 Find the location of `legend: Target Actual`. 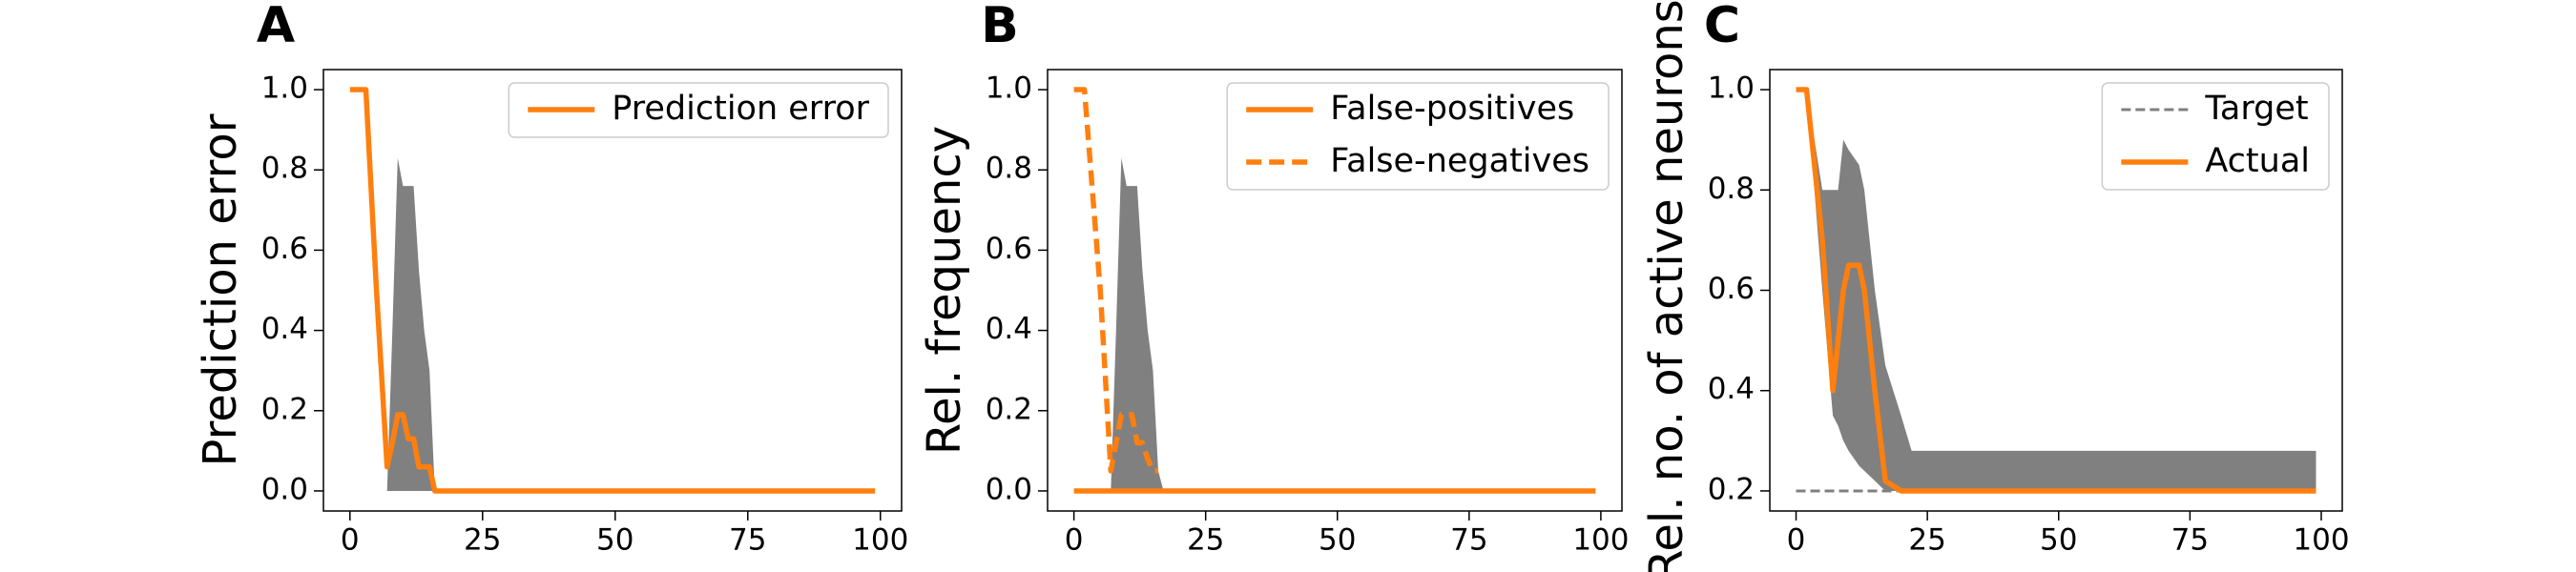

legend: Target Actual is located at coordinates (2215, 136).